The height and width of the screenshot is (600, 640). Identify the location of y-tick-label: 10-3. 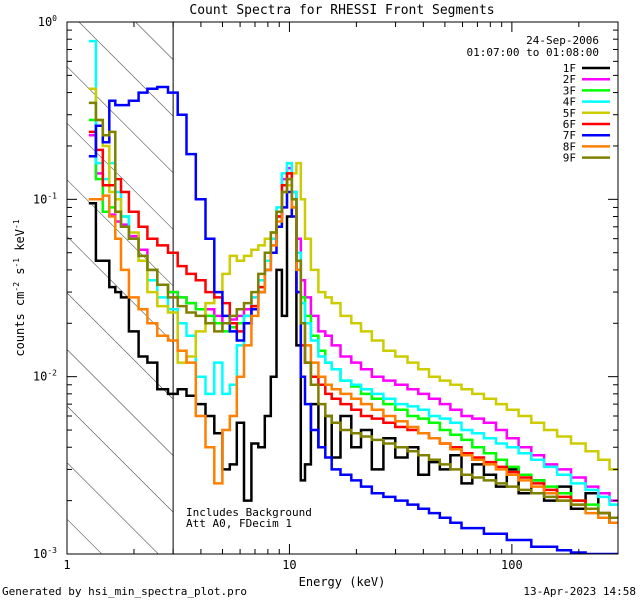
(45, 553).